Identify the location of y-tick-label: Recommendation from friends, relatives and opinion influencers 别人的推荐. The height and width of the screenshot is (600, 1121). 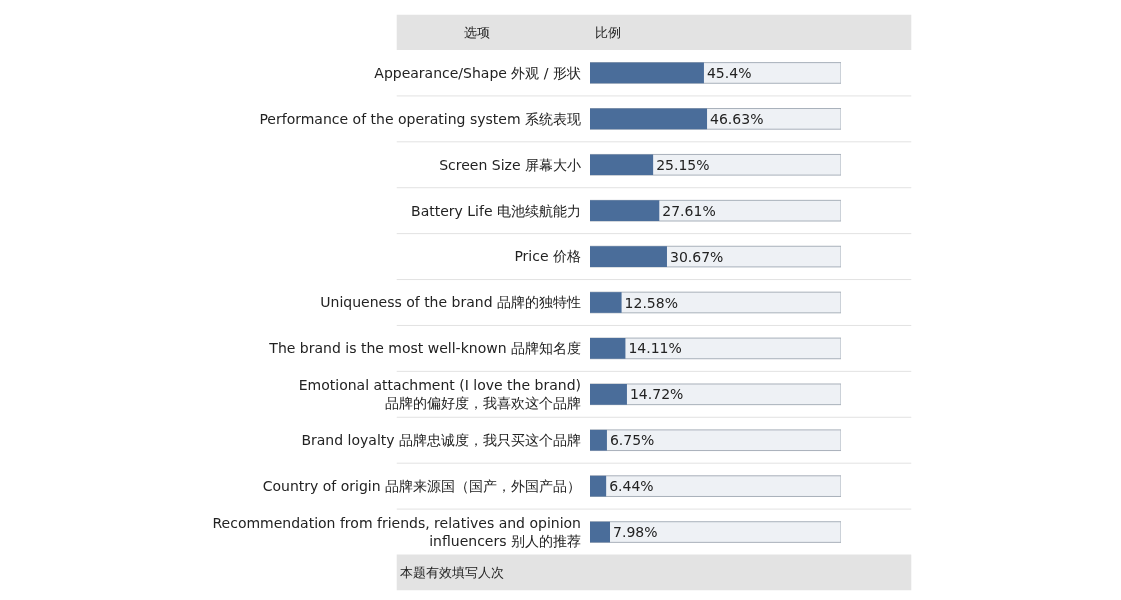
(396, 532).